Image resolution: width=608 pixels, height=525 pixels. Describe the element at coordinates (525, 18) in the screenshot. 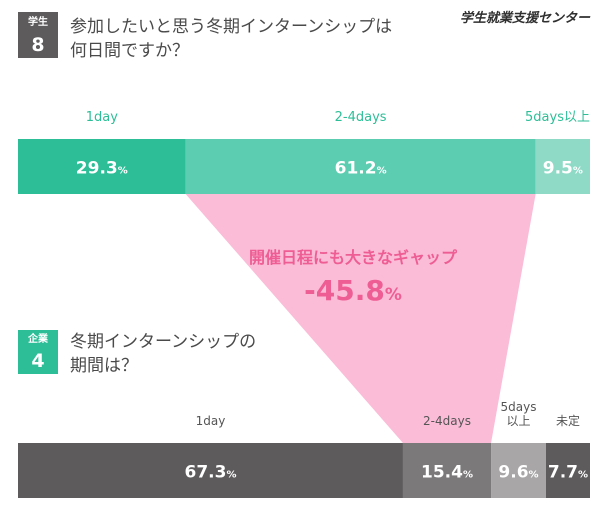

I see `brand-logo-text: 学生就業支援センター` at that location.